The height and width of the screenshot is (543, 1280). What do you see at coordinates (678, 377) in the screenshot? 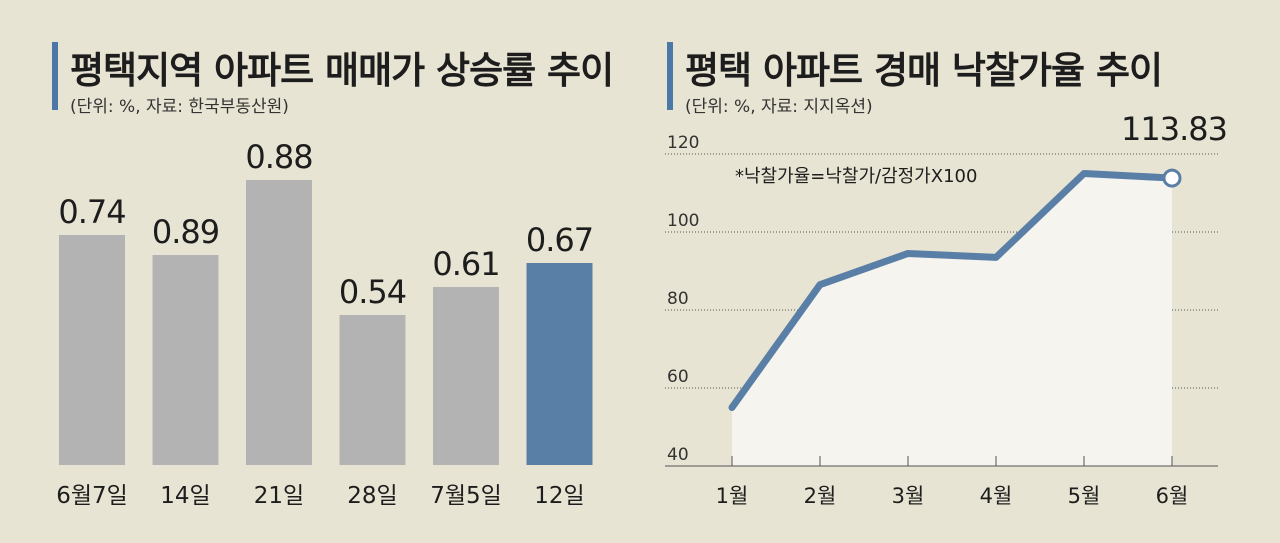
I see `y-tick-label: 60` at bounding box center [678, 377].